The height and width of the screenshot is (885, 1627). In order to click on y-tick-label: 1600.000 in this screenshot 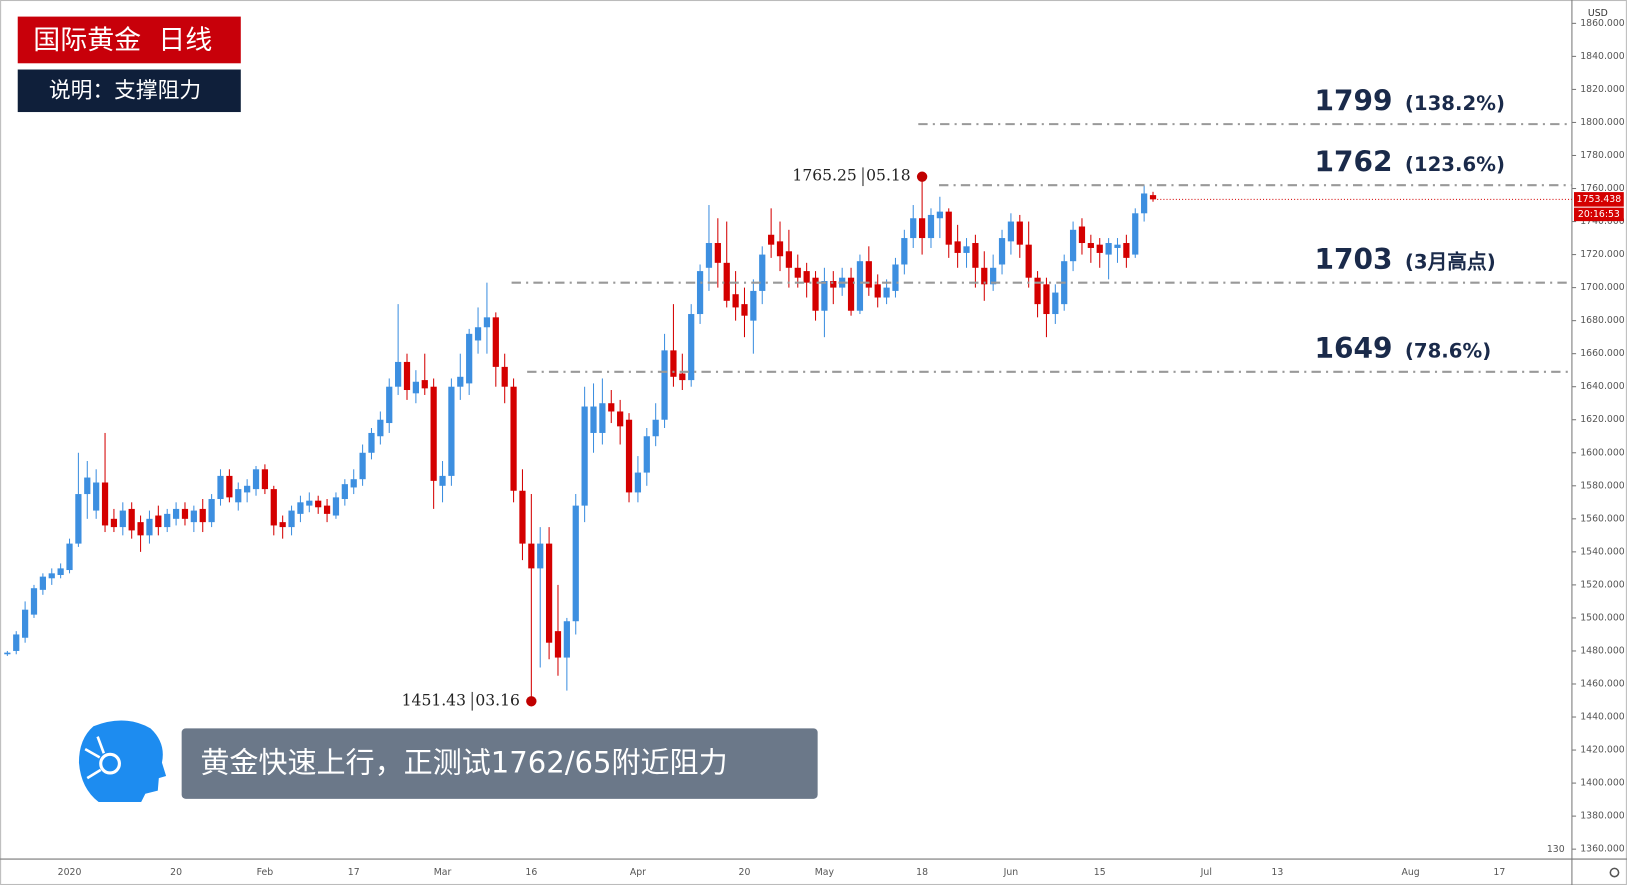, I will do `click(1602, 452)`.